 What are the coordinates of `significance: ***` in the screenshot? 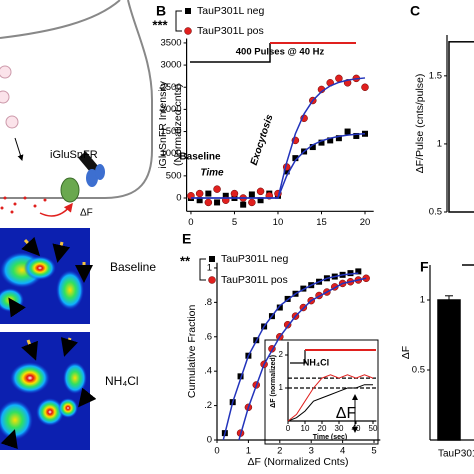 It's located at (160, 24).